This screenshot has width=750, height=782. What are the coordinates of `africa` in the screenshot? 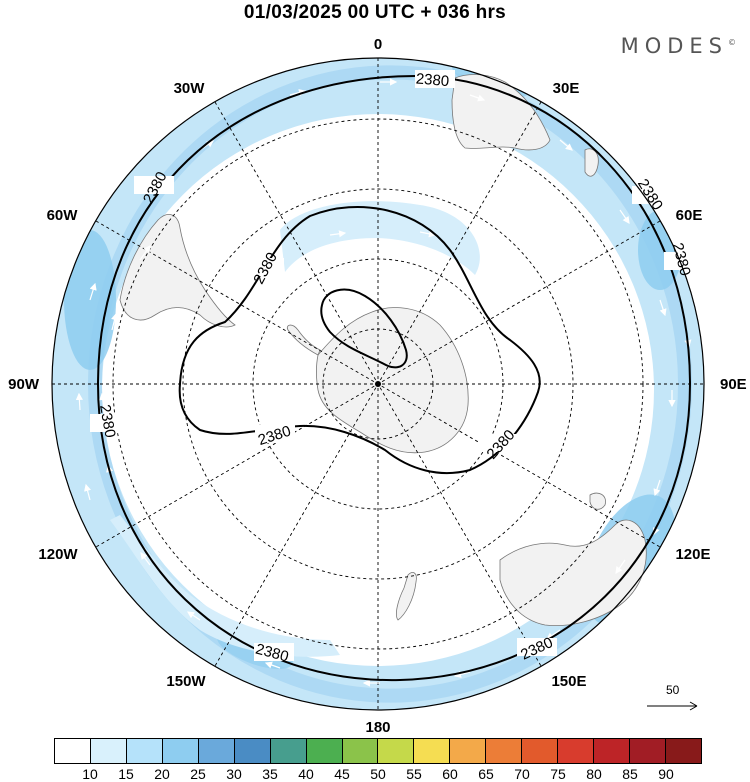 It's located at (501, 112).